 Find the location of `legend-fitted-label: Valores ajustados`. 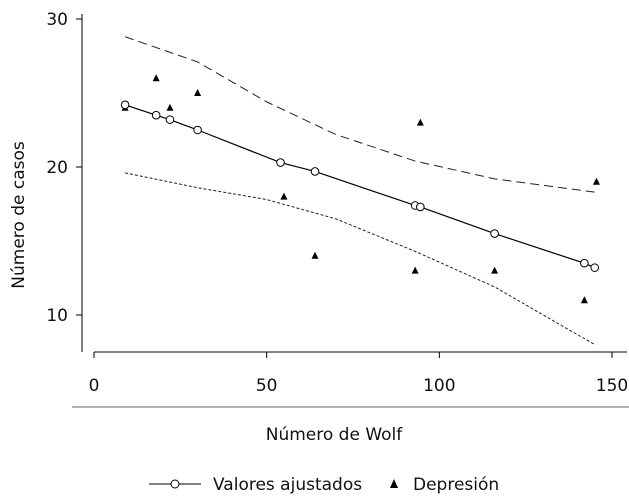

legend-fitted-label: Valores ajustados is located at coordinates (287, 485).